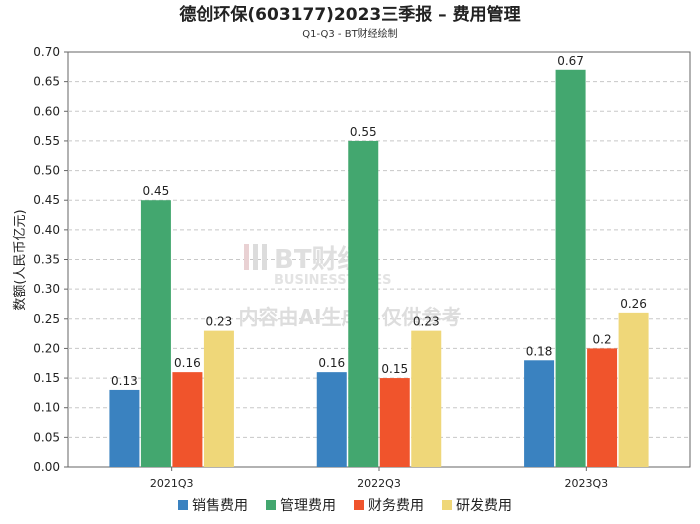 This screenshot has width=700, height=524. Describe the element at coordinates (46, 378) in the screenshot. I see `y-tick-label: 0.15` at that location.